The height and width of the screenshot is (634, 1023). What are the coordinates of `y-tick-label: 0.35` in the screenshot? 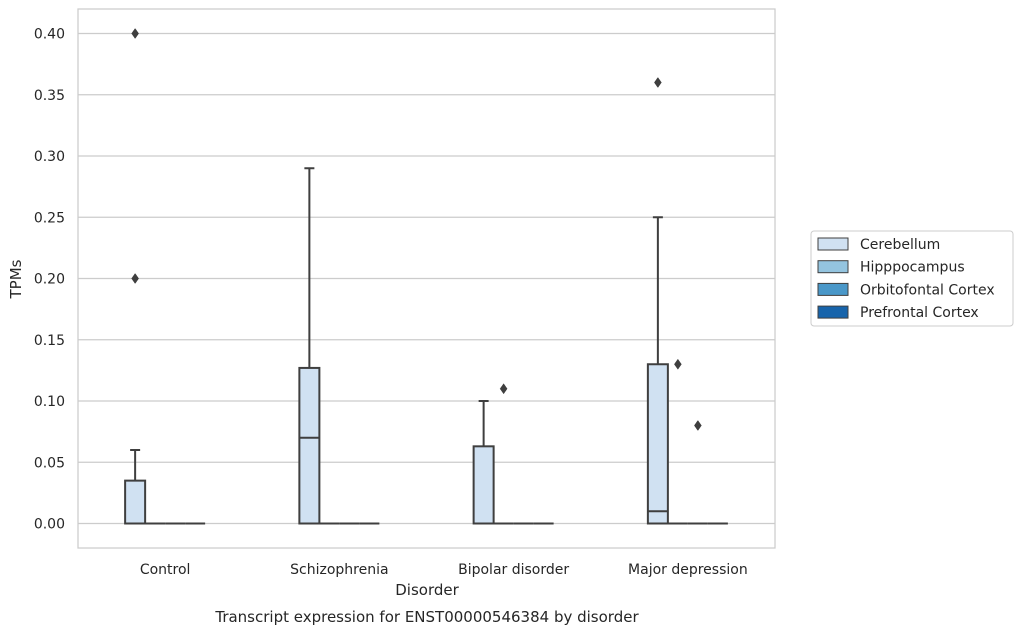 It's located at (49, 96).